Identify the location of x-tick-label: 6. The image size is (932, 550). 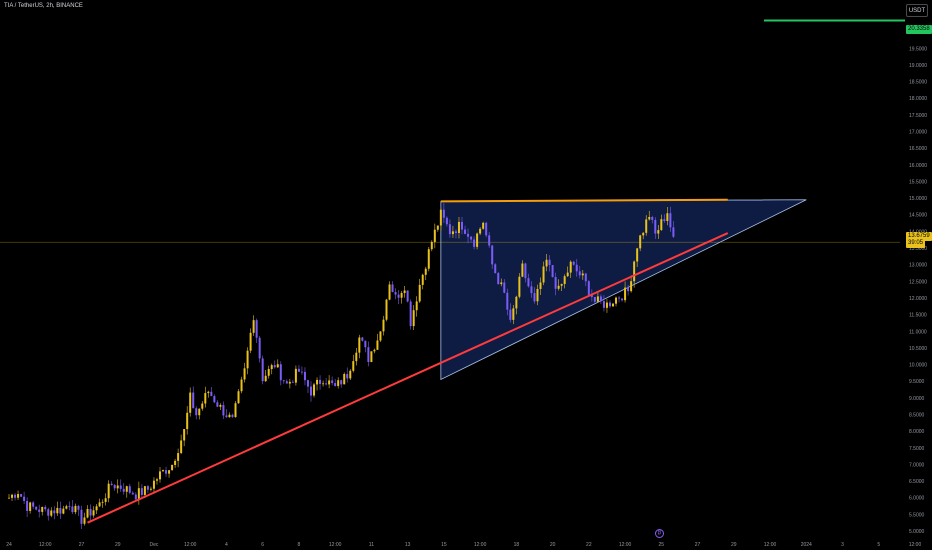
(262, 545).